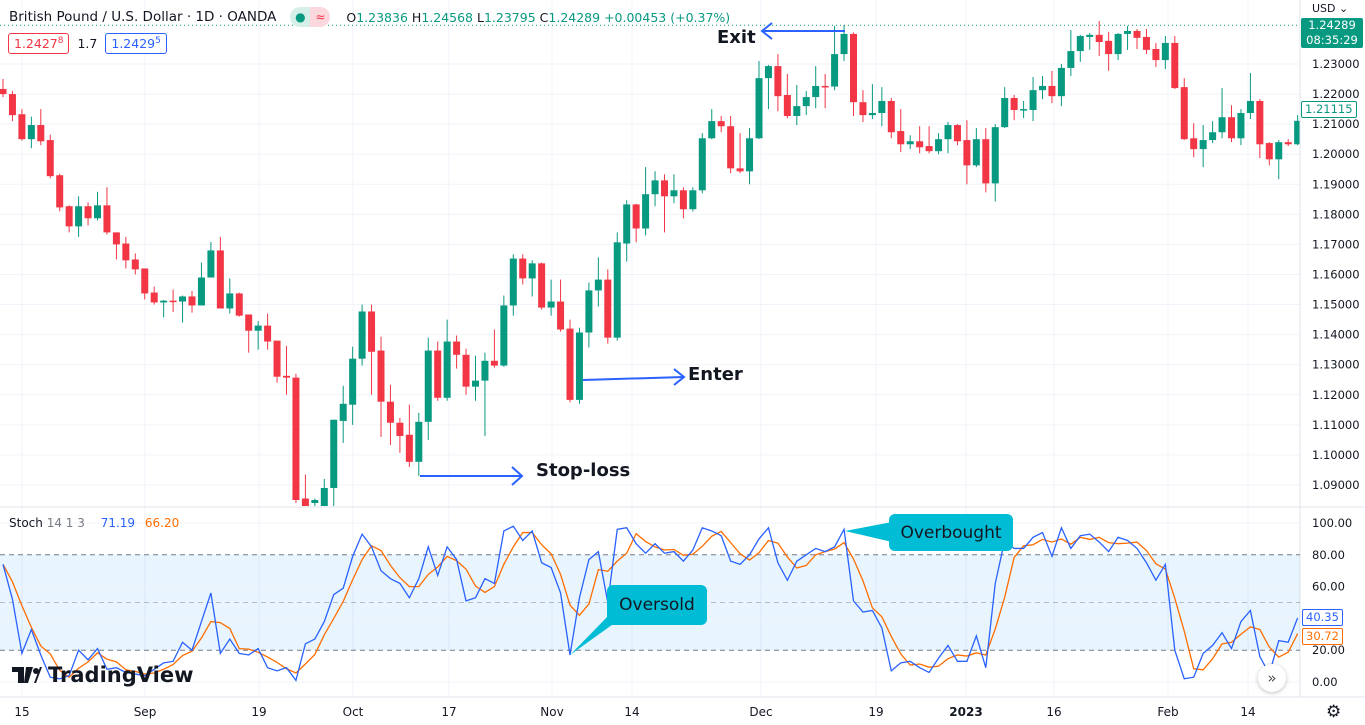  What do you see at coordinates (1334, 712) in the screenshot?
I see `settings-gear-icon: ⚙` at bounding box center [1334, 712].